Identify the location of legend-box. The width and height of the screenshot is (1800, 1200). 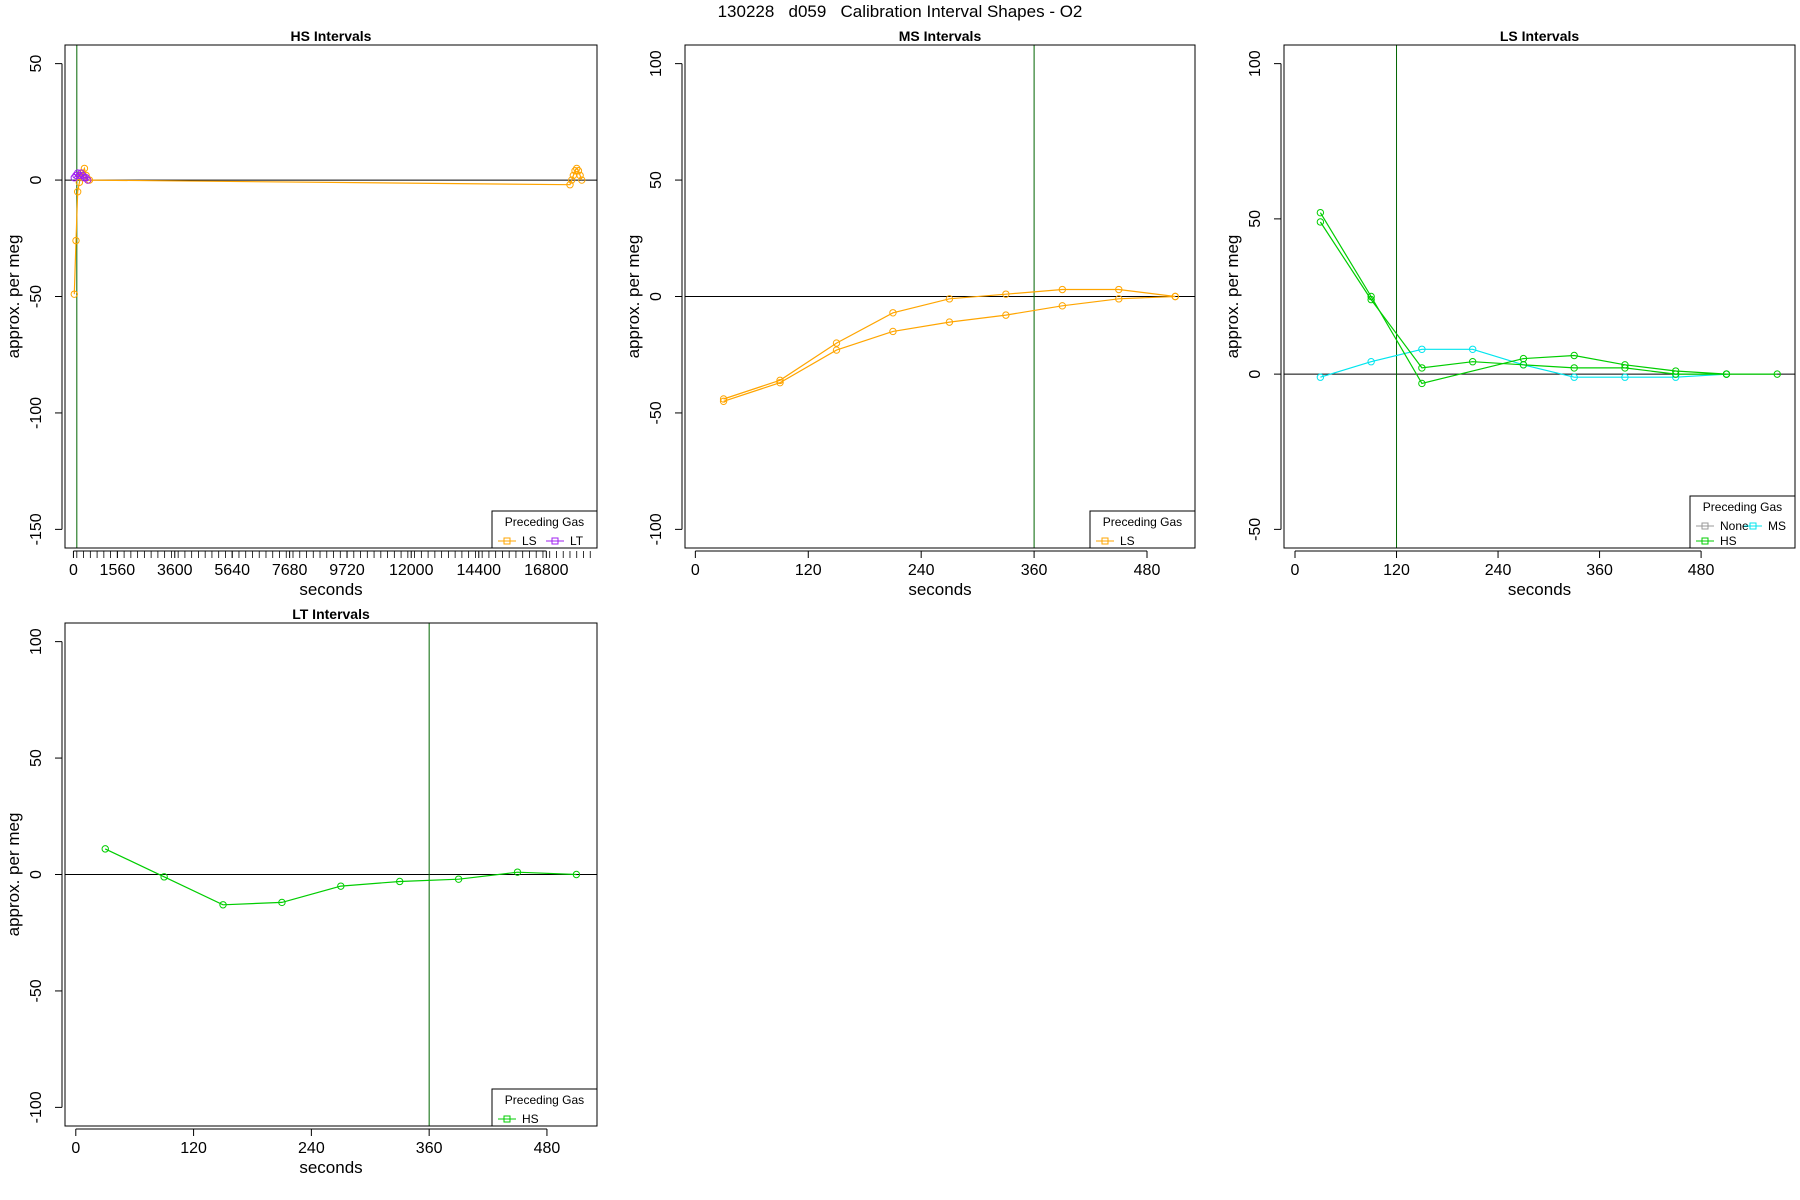
(544, 1107).